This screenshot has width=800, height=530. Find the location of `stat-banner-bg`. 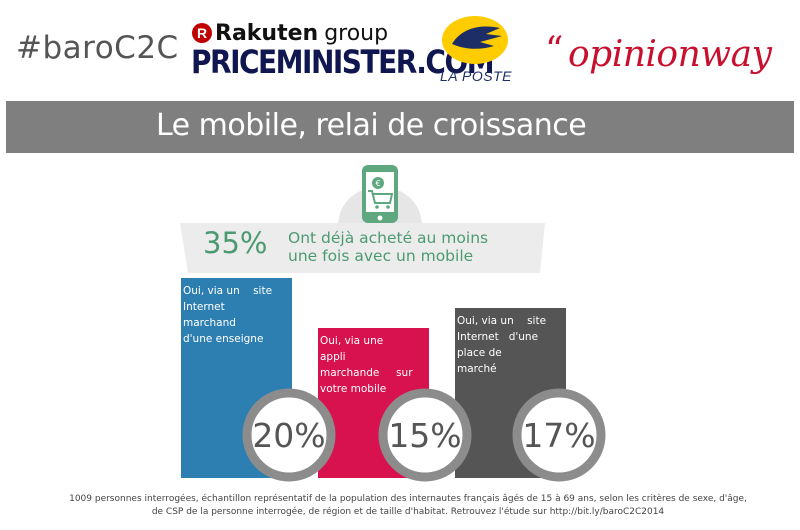

stat-banner-bg is located at coordinates (362, 248).